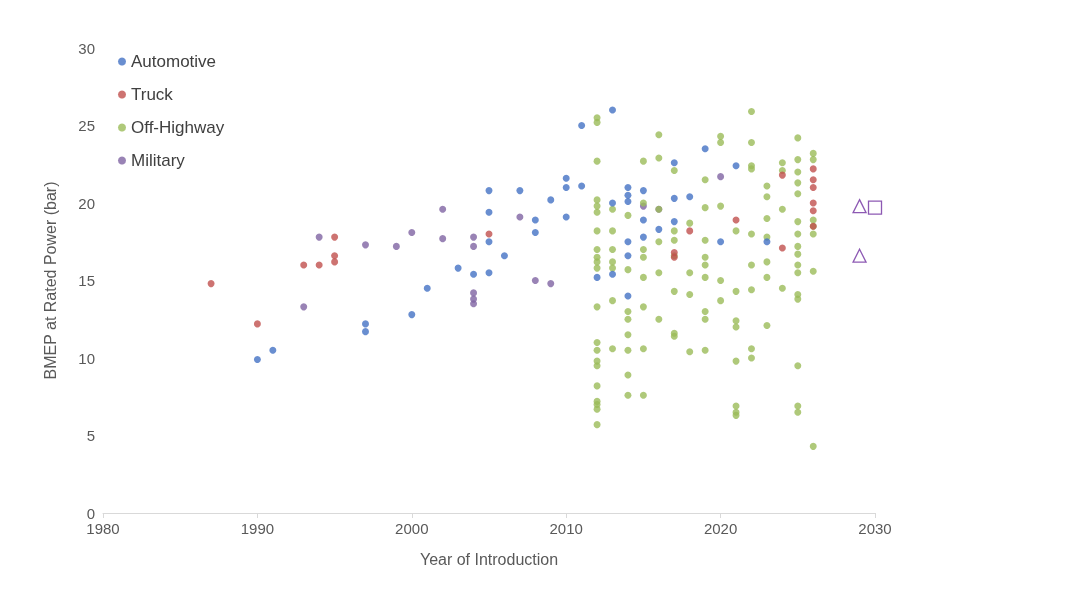  I want to click on y-tick-label: 0, so click(90, 513).